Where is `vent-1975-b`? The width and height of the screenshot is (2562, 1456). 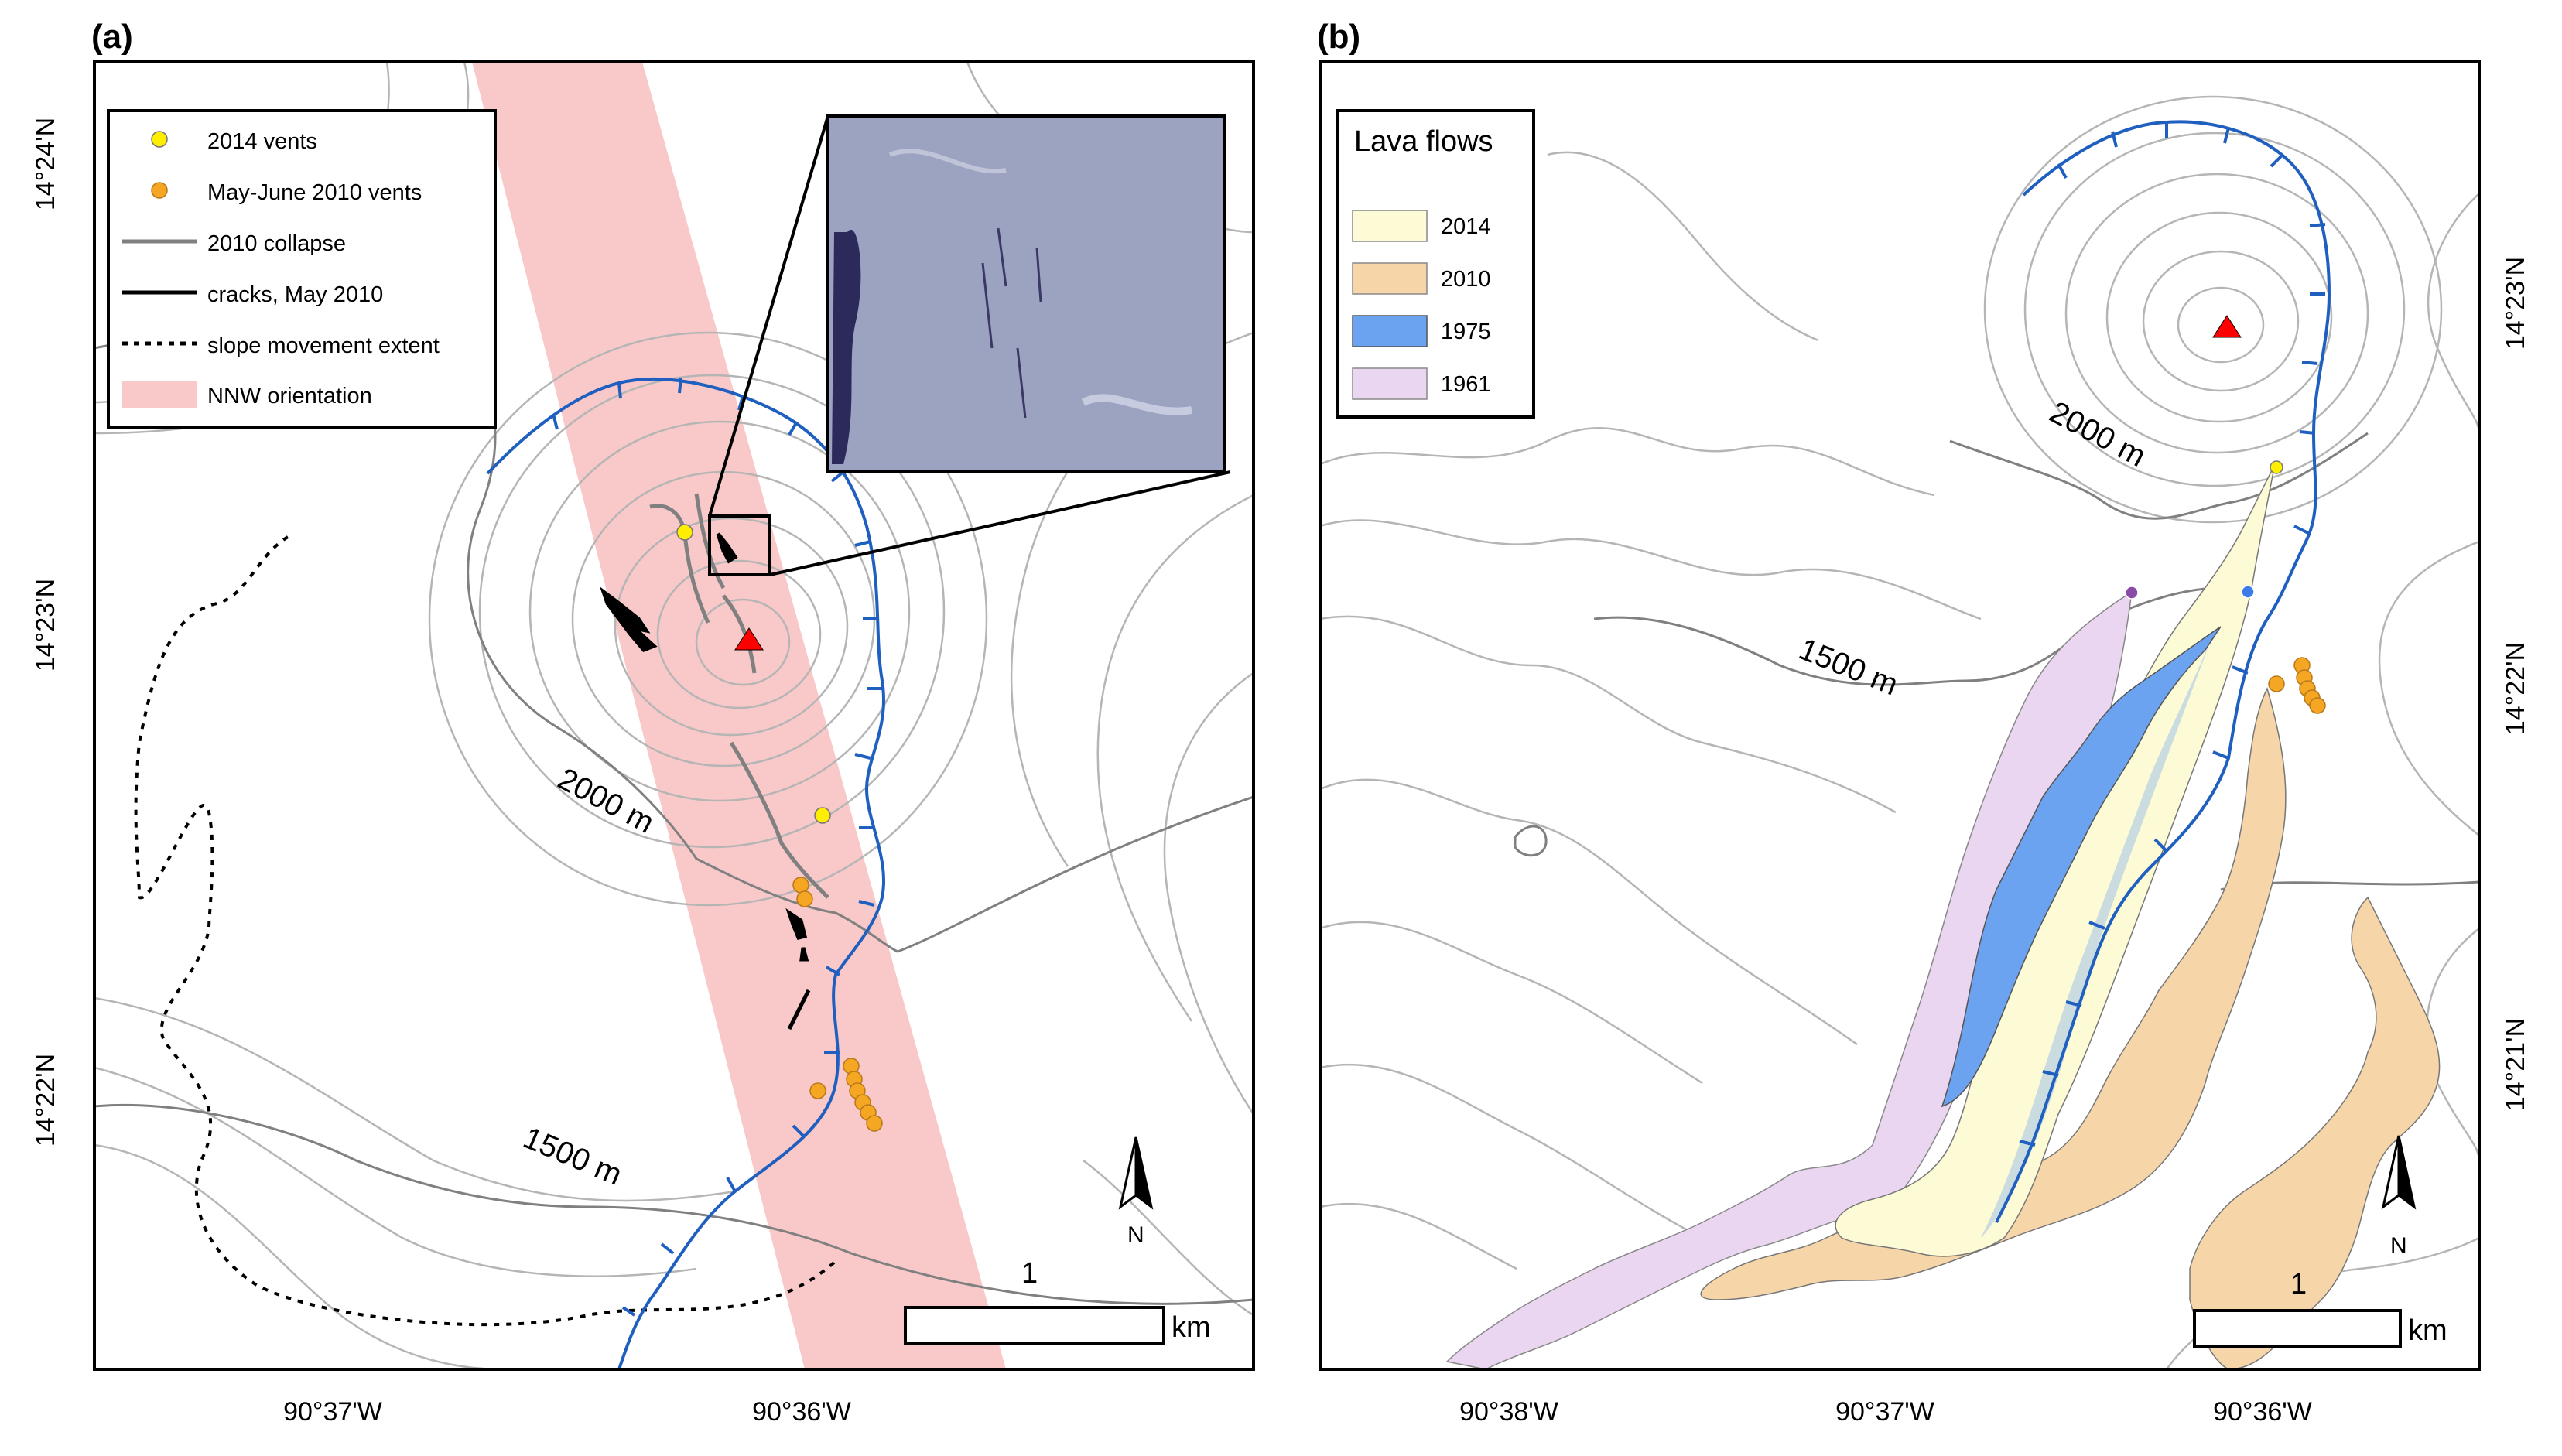 vent-1975-b is located at coordinates (2248, 592).